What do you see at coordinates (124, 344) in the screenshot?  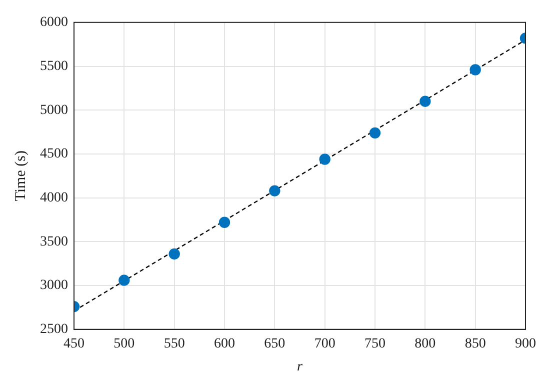 I see `x-tick-label: 500` at bounding box center [124, 344].